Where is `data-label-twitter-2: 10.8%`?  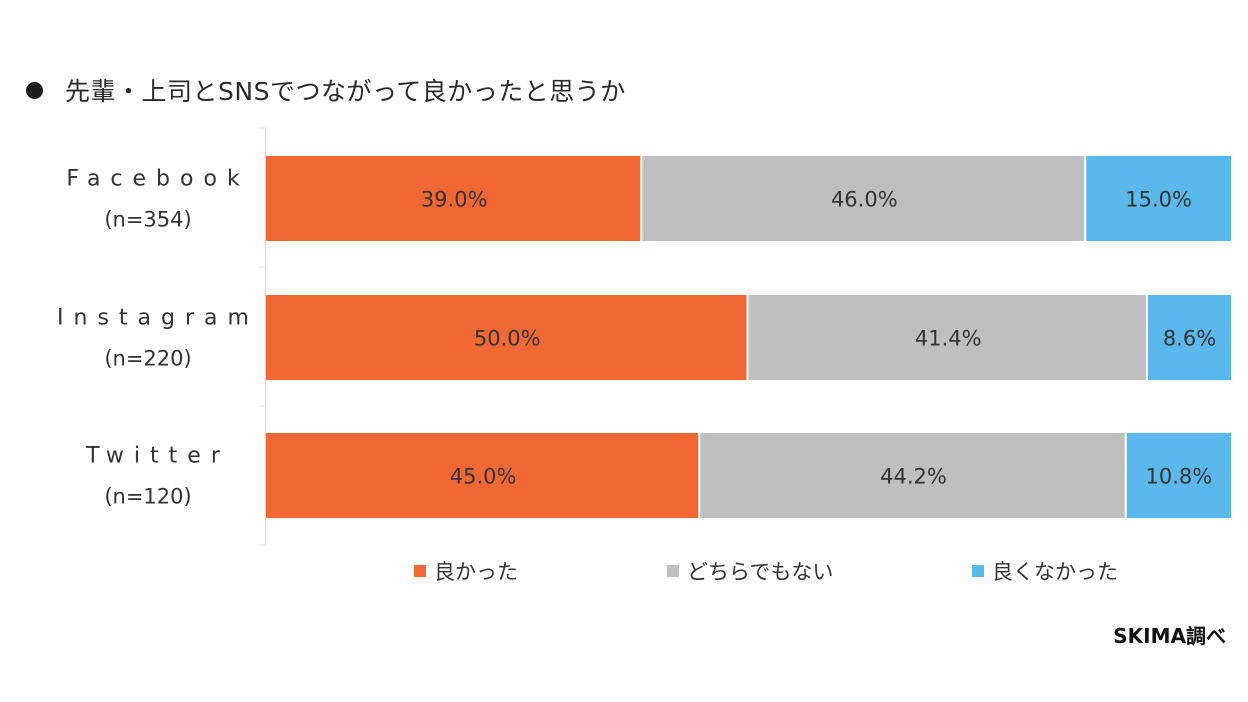
data-label-twitter-2: 10.8% is located at coordinates (1179, 477).